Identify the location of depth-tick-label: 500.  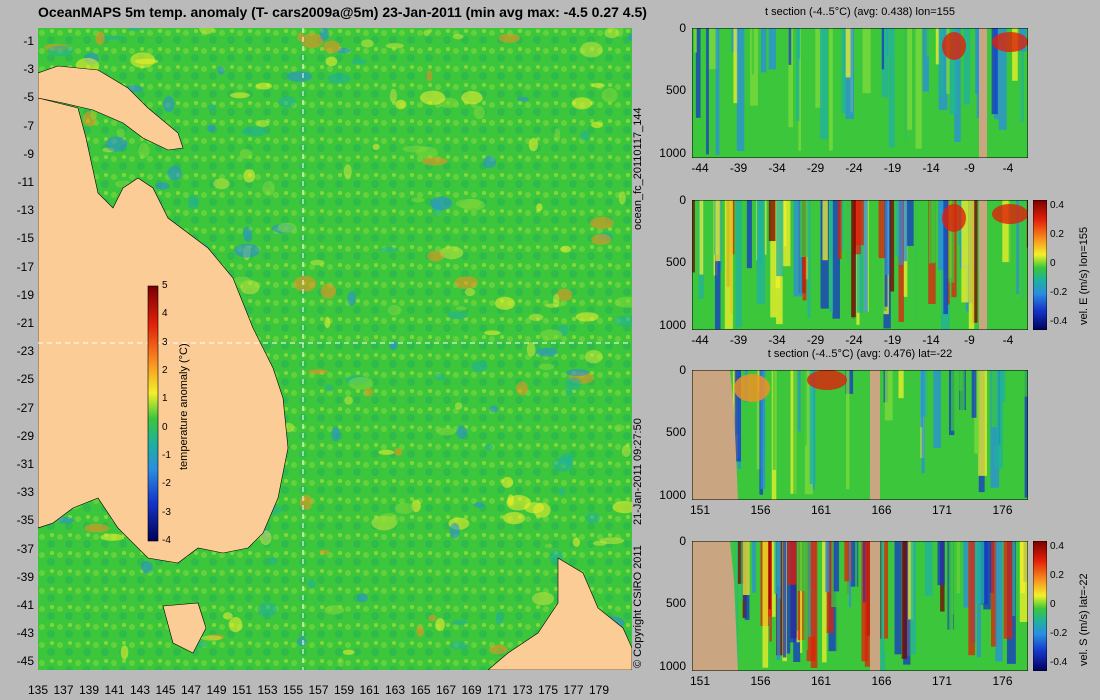
(675, 90).